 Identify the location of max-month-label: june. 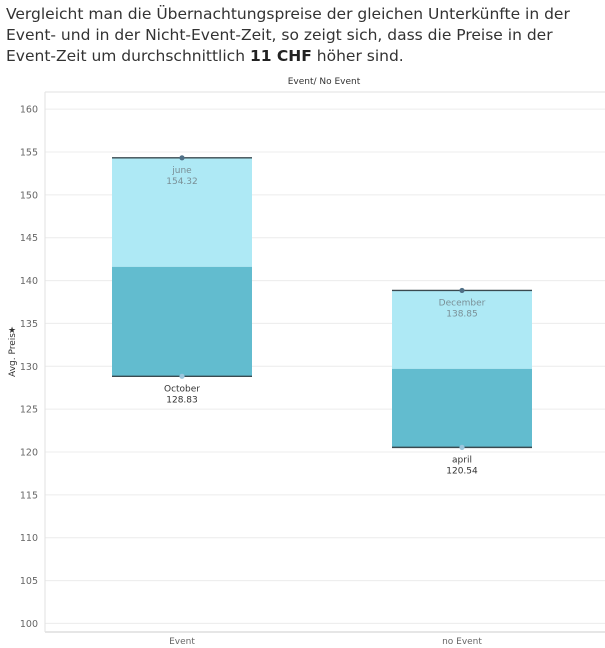
(181, 171).